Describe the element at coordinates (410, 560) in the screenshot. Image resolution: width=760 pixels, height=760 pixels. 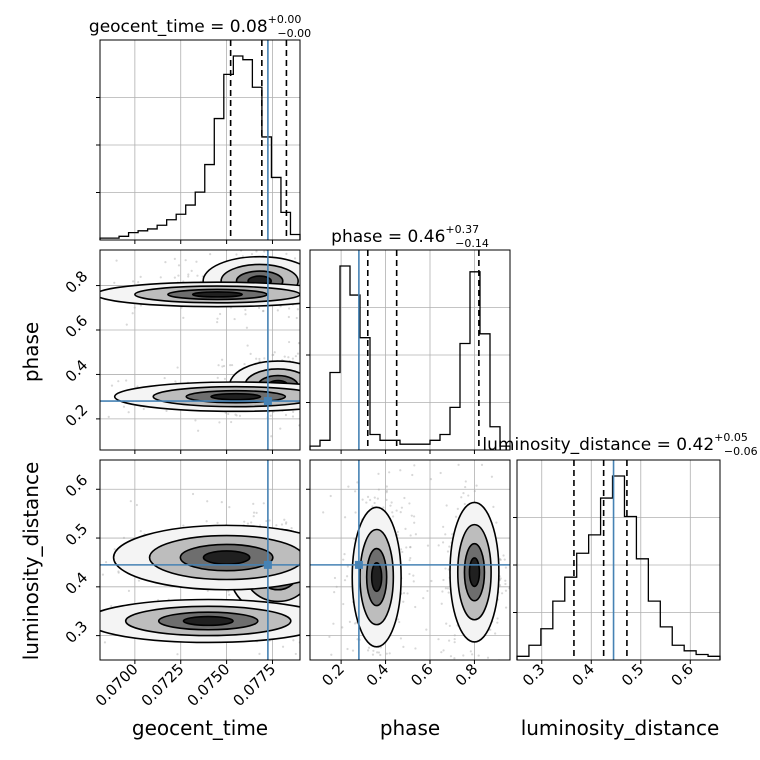
I see `panel-frame` at that location.